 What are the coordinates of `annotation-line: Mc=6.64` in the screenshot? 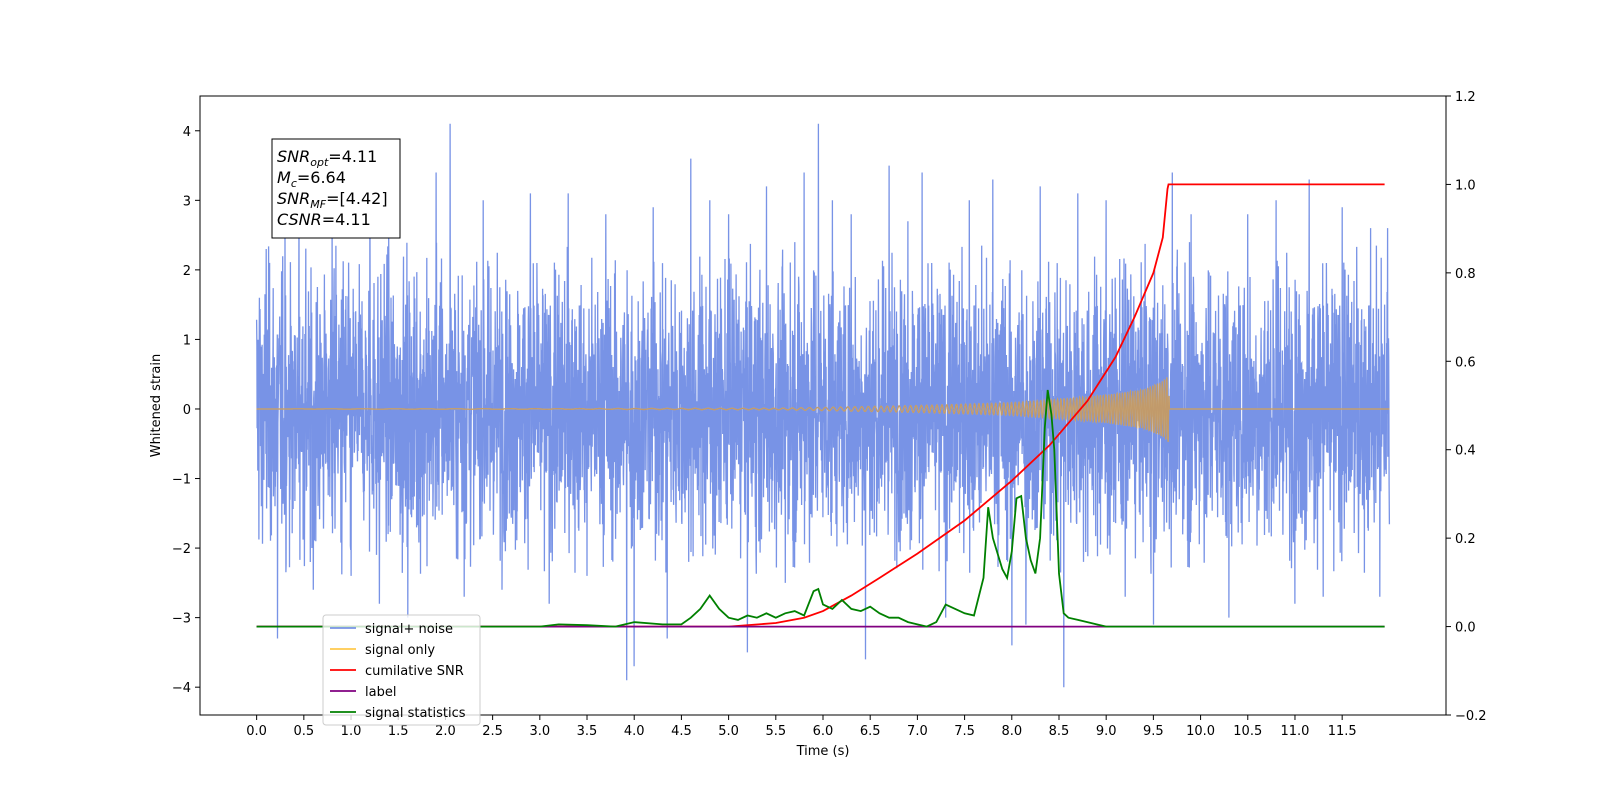 It's located at (311, 179).